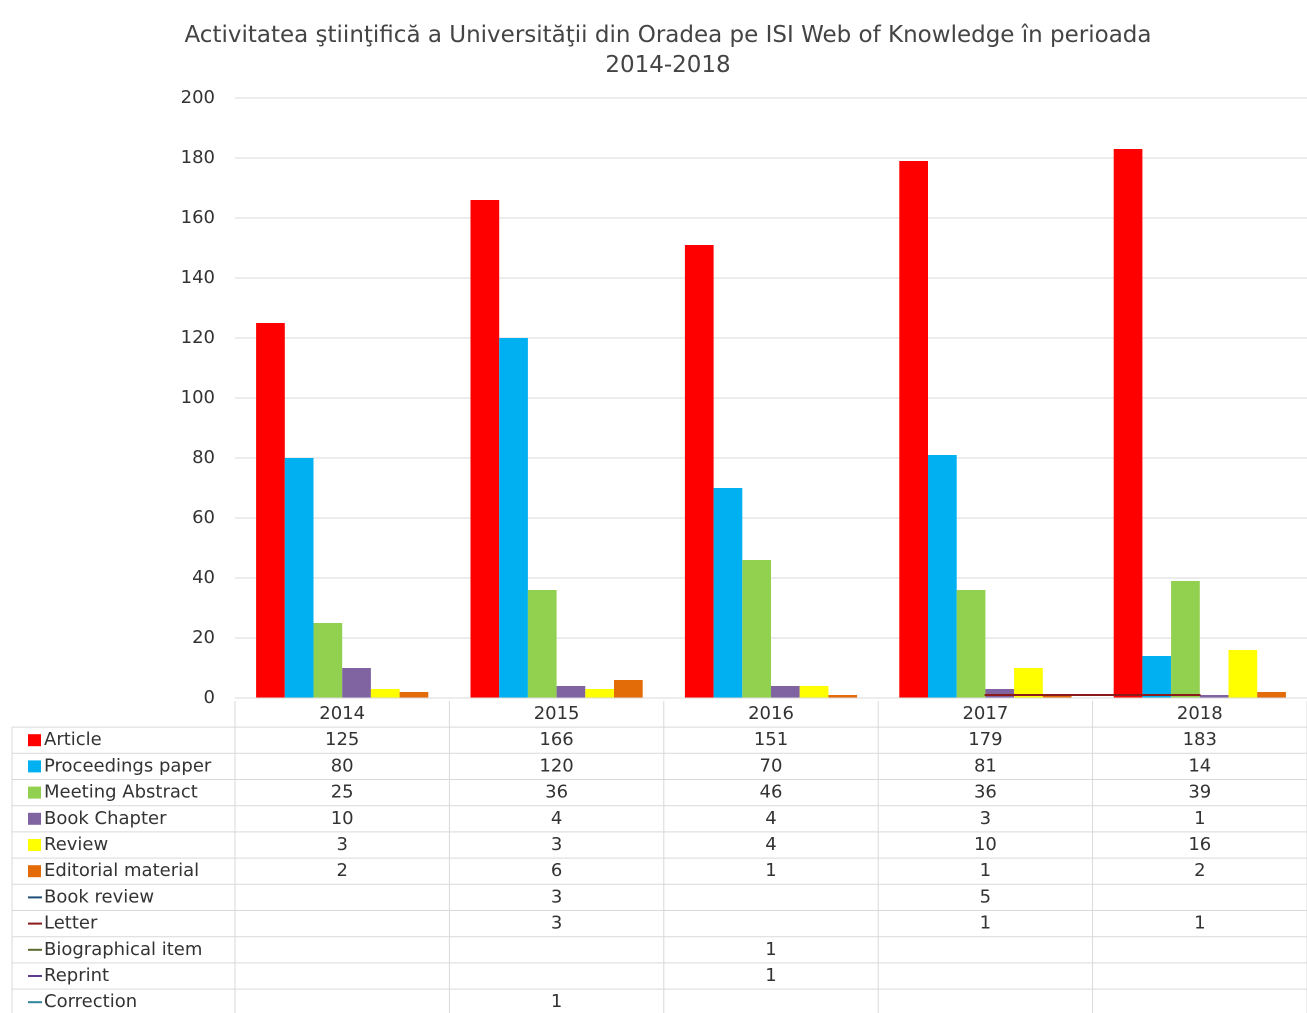 The image size is (1307, 1013). Describe the element at coordinates (73, 739) in the screenshot. I see `legend-label: Article` at that location.